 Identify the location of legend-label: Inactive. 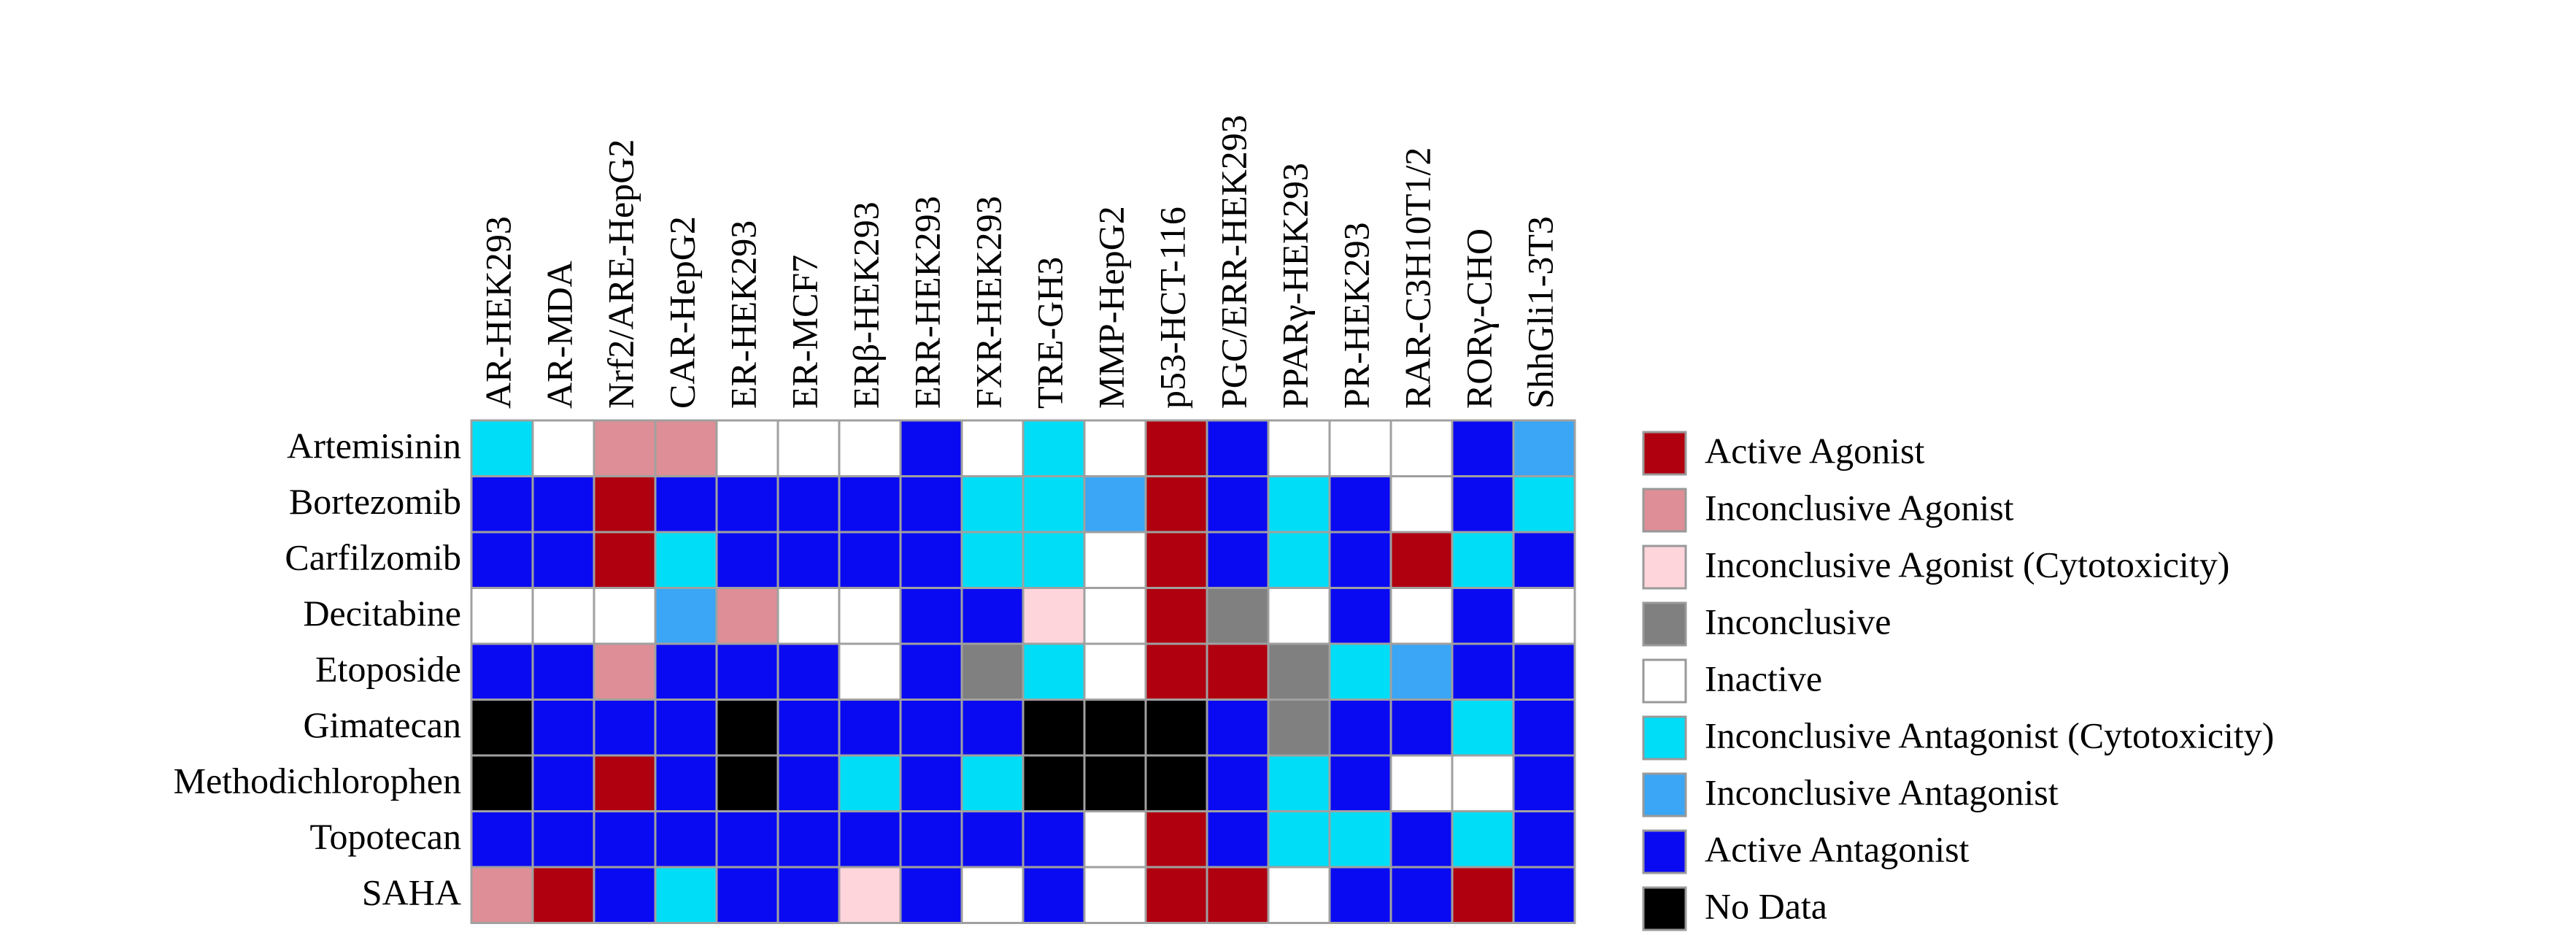
(1763, 679).